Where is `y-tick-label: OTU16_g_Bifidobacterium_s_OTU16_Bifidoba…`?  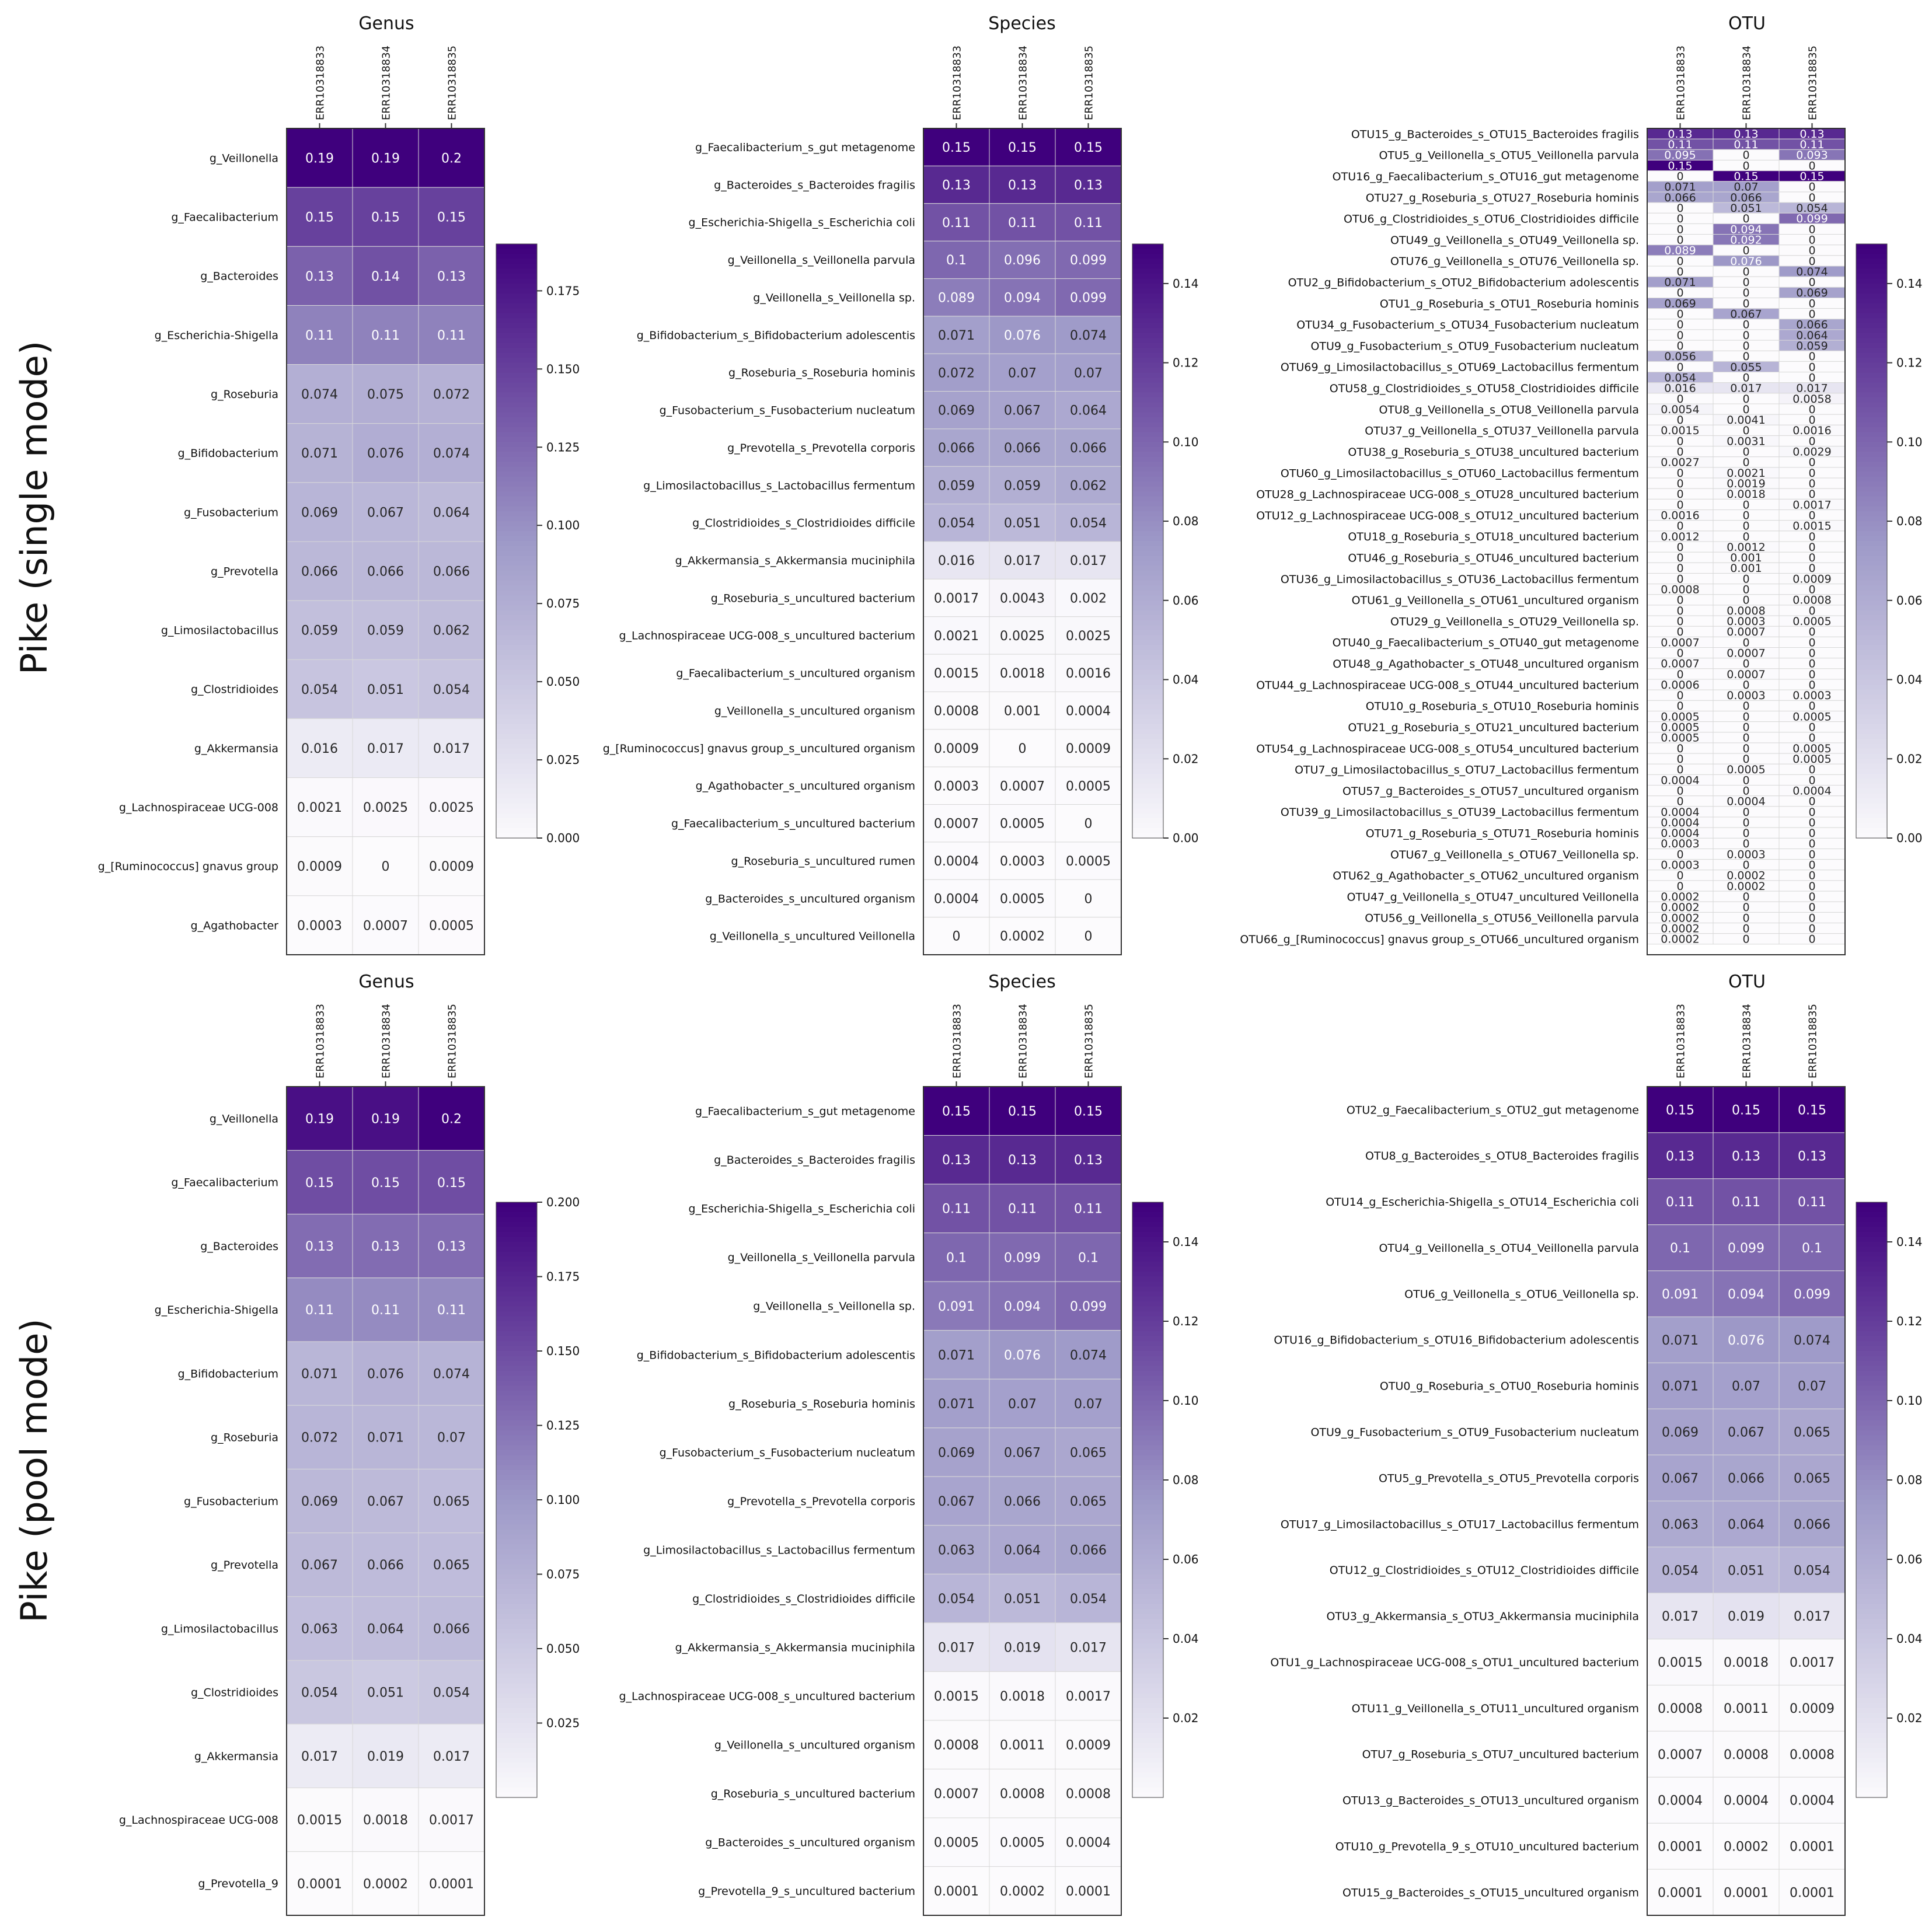
y-tick-label: OTU16_g_Bifidobacterium_s_OTU16_Bifidoba… is located at coordinates (1456, 1340).